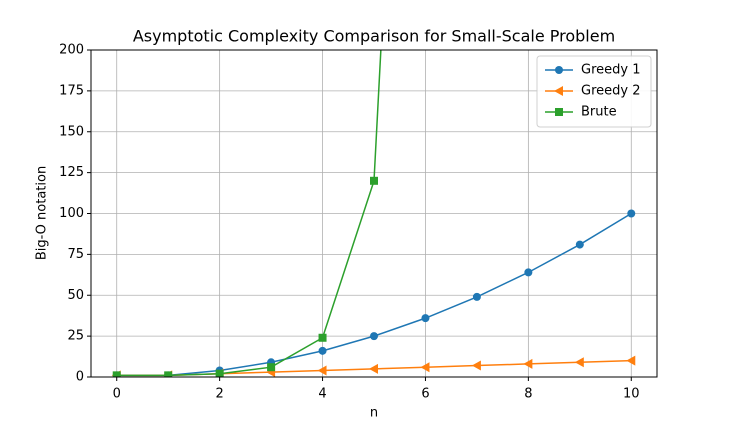  I want to click on x-axis-label: n, so click(374, 413).